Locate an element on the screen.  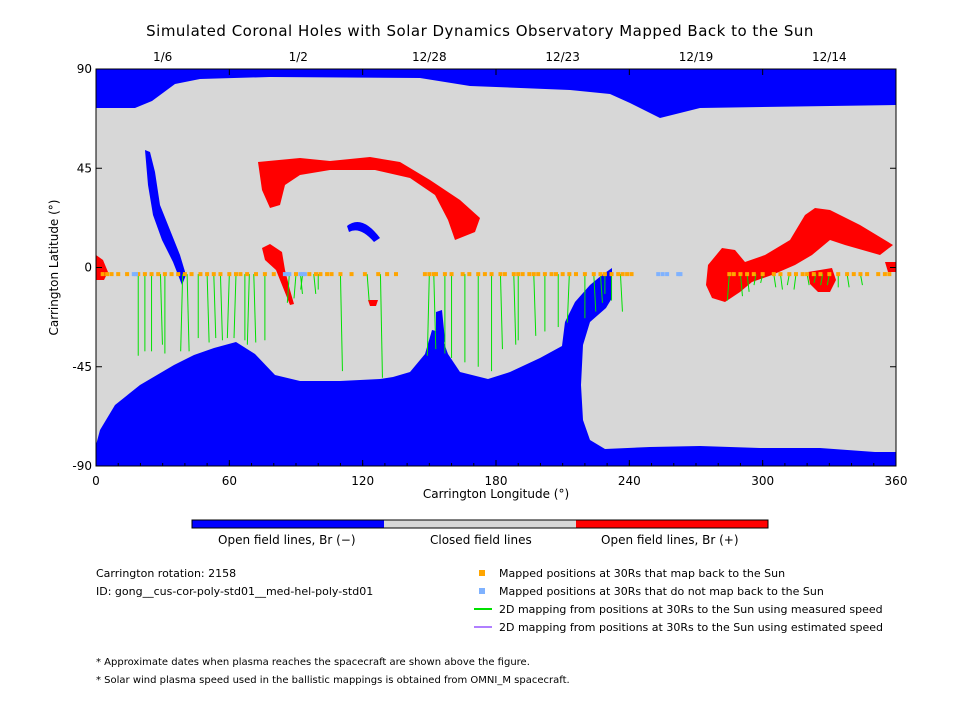
open-positive-dot is located at coordinates (373, 303).